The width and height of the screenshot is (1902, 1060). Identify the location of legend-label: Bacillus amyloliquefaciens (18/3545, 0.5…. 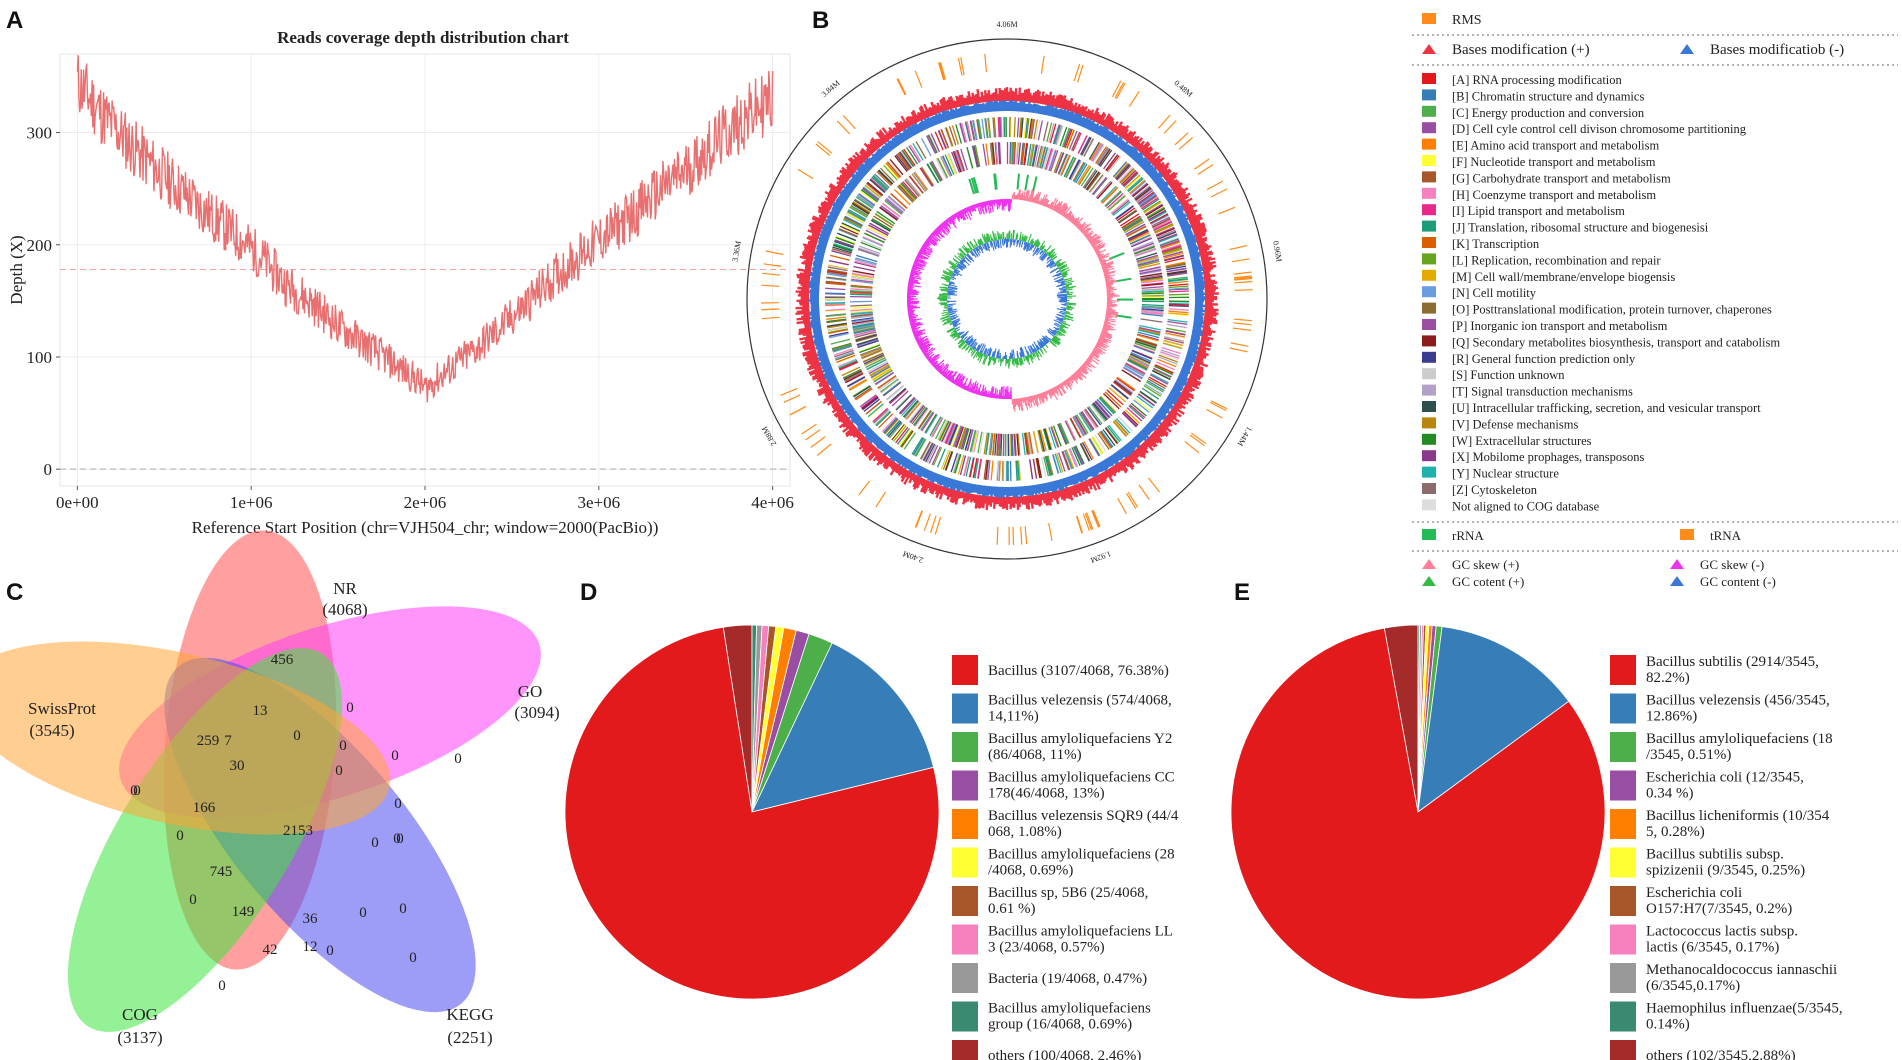
(1739, 747).